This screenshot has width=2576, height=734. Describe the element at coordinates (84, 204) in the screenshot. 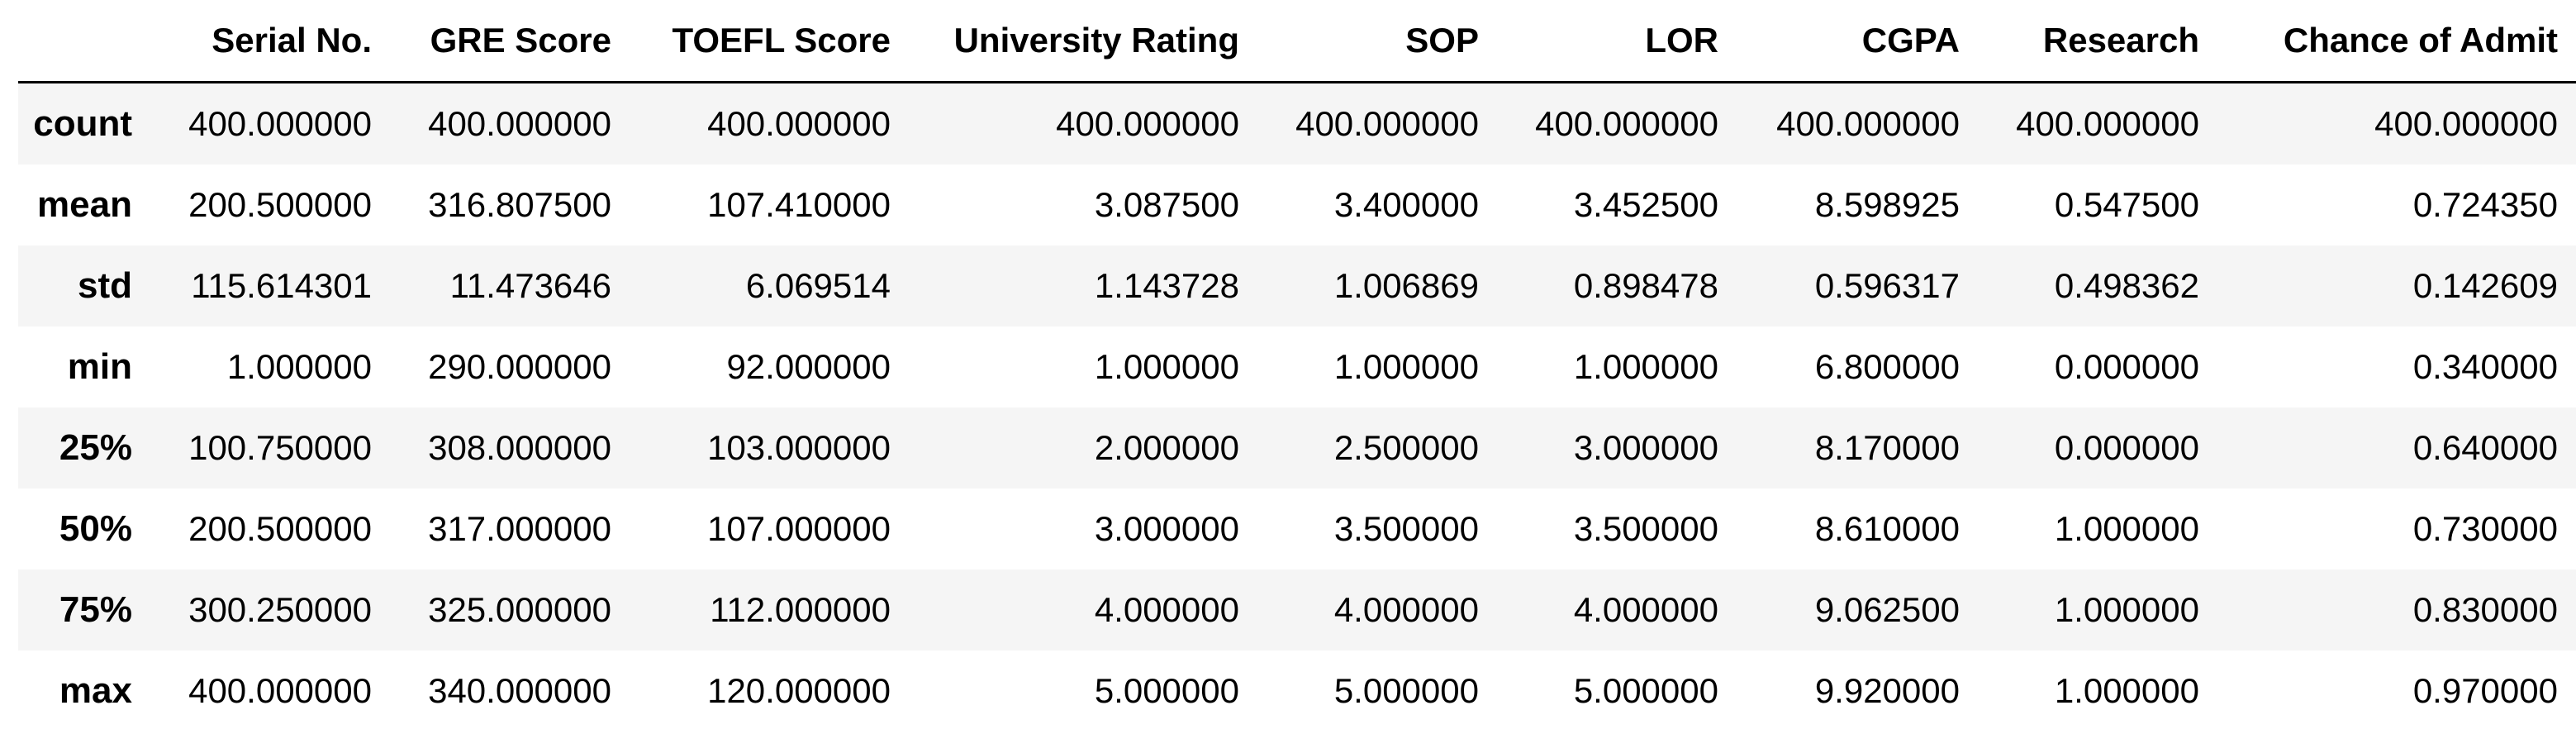

I see `row-label: mean` at that location.